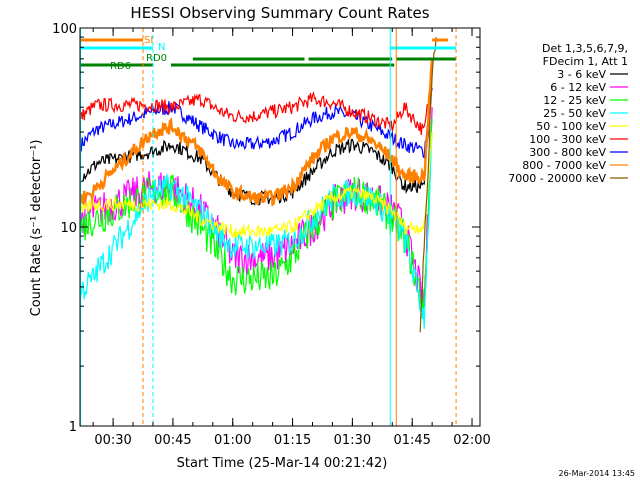  I want to click on x-tick-label: 01:00, so click(232, 440).